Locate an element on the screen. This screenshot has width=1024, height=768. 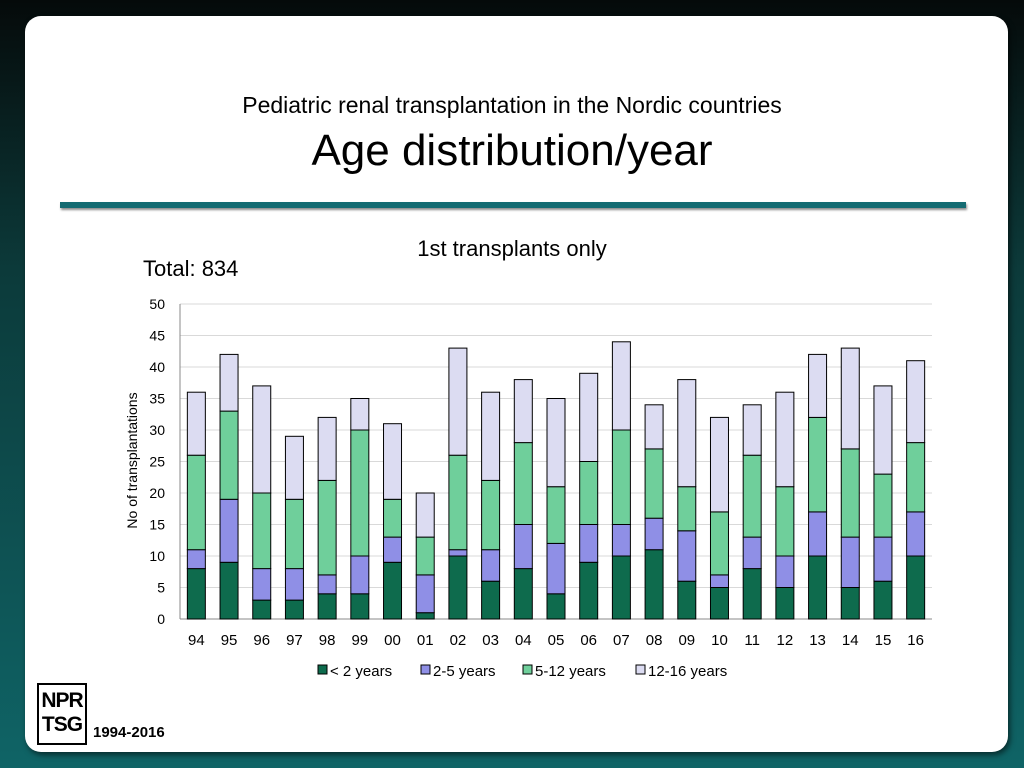
bar-06-y12to16 is located at coordinates (589, 417).